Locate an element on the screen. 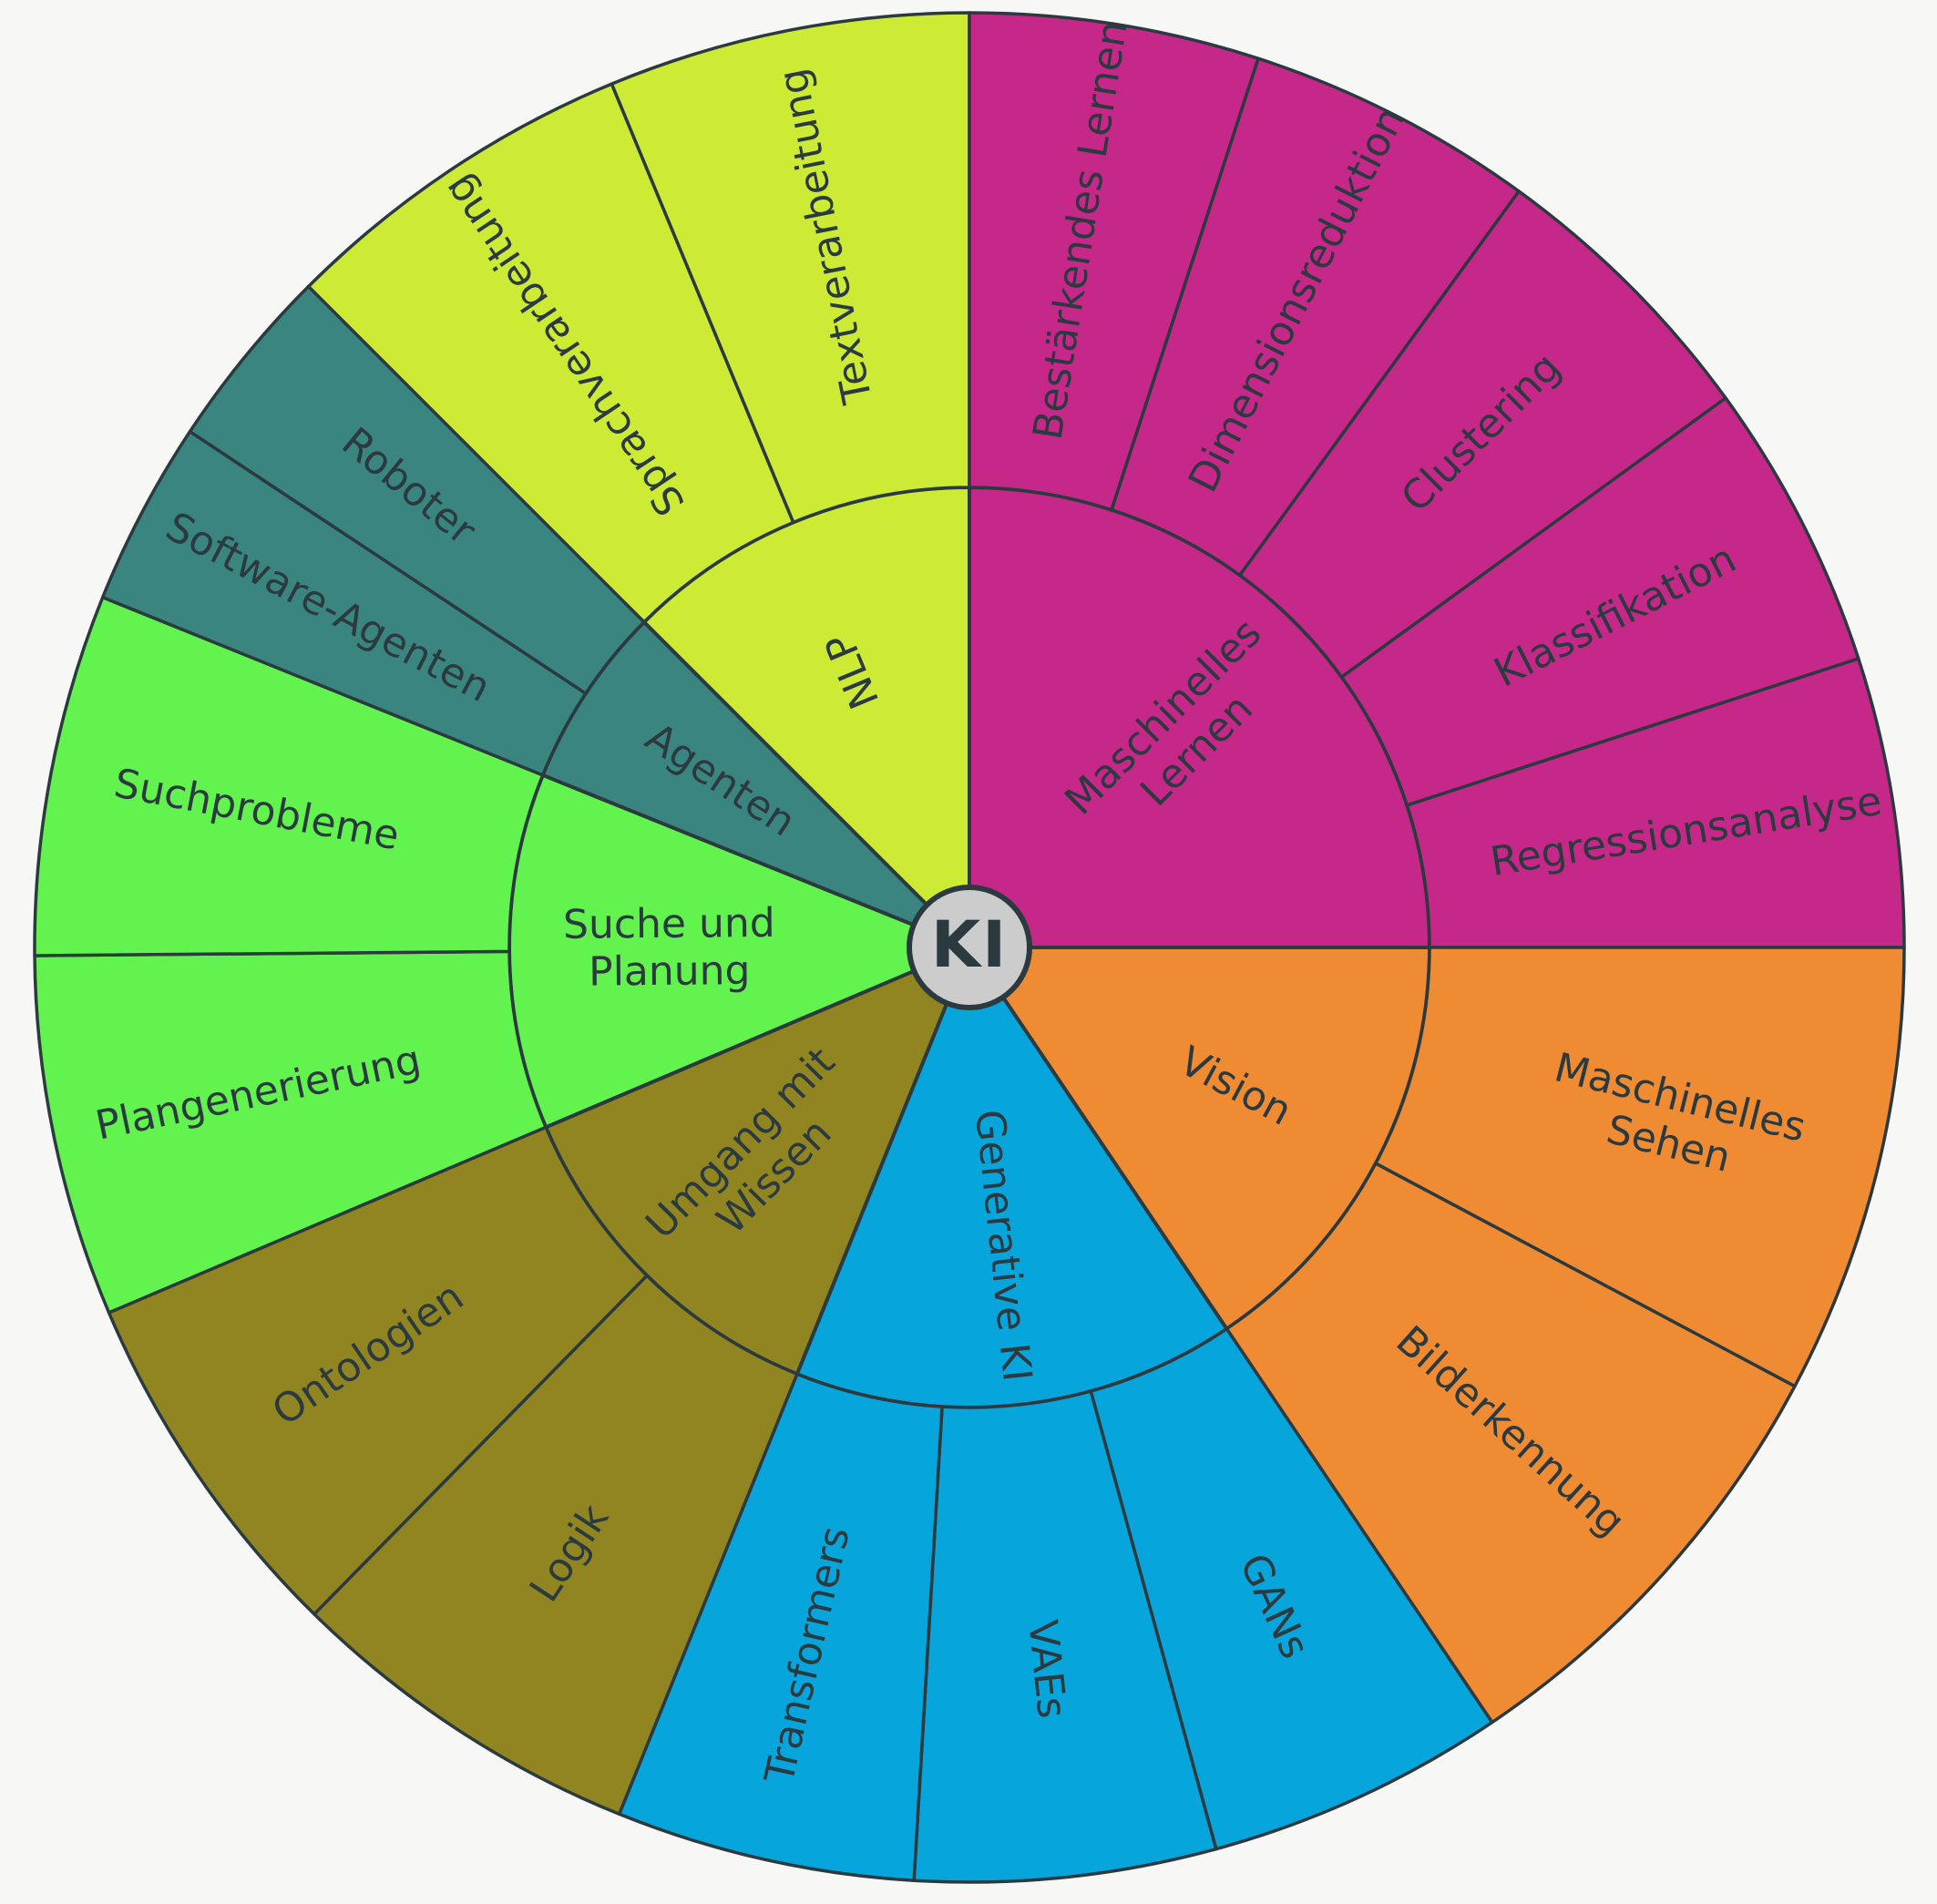 The image size is (1937, 1904). center-hub-group: KI is located at coordinates (969, 948).